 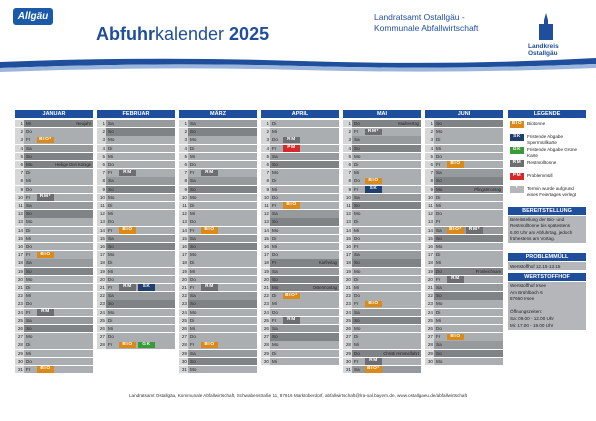 I want to click on day-number: 31, so click(x=183, y=370).